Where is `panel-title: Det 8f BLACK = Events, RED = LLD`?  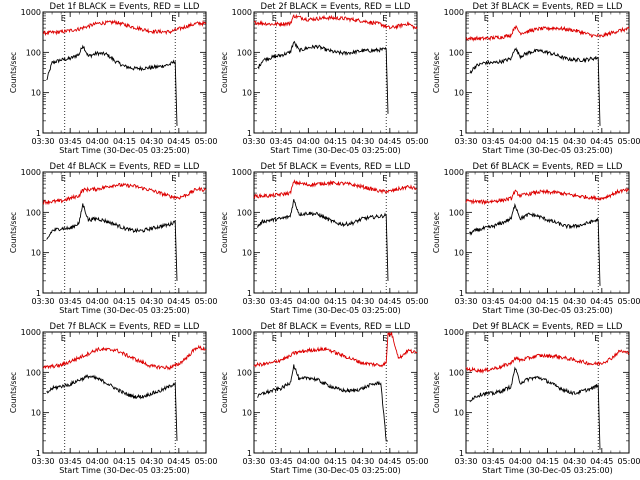
panel-title: Det 8f BLACK = Events, RED = LLD is located at coordinates (336, 327).